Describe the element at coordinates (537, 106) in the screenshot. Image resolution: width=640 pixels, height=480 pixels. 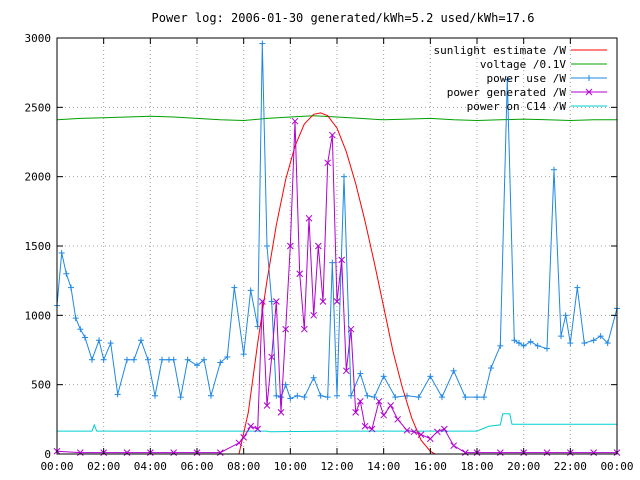
I see `legend-item: power on C14 /W` at that location.